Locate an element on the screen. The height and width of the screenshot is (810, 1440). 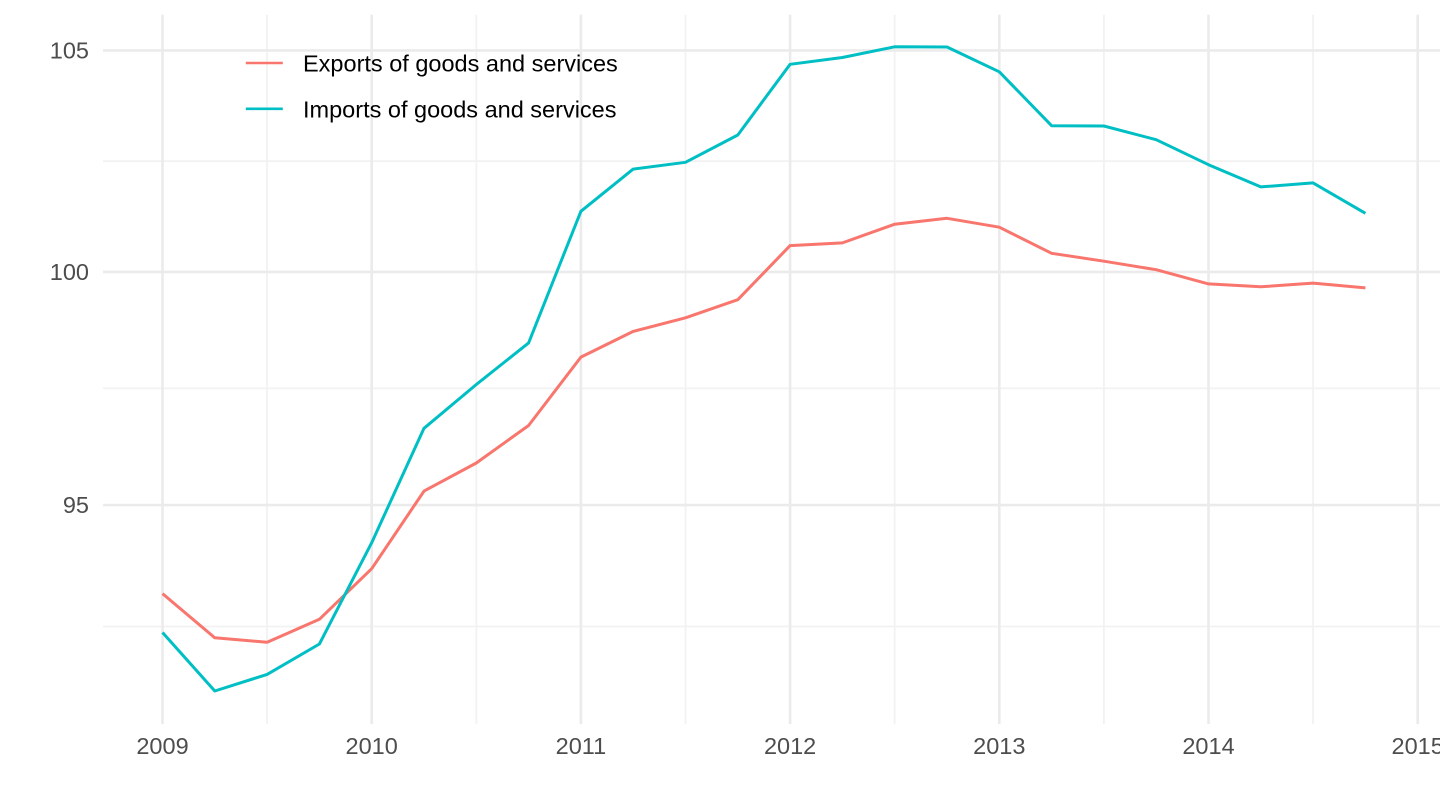
svg-text: 95 is located at coordinates (76, 505).